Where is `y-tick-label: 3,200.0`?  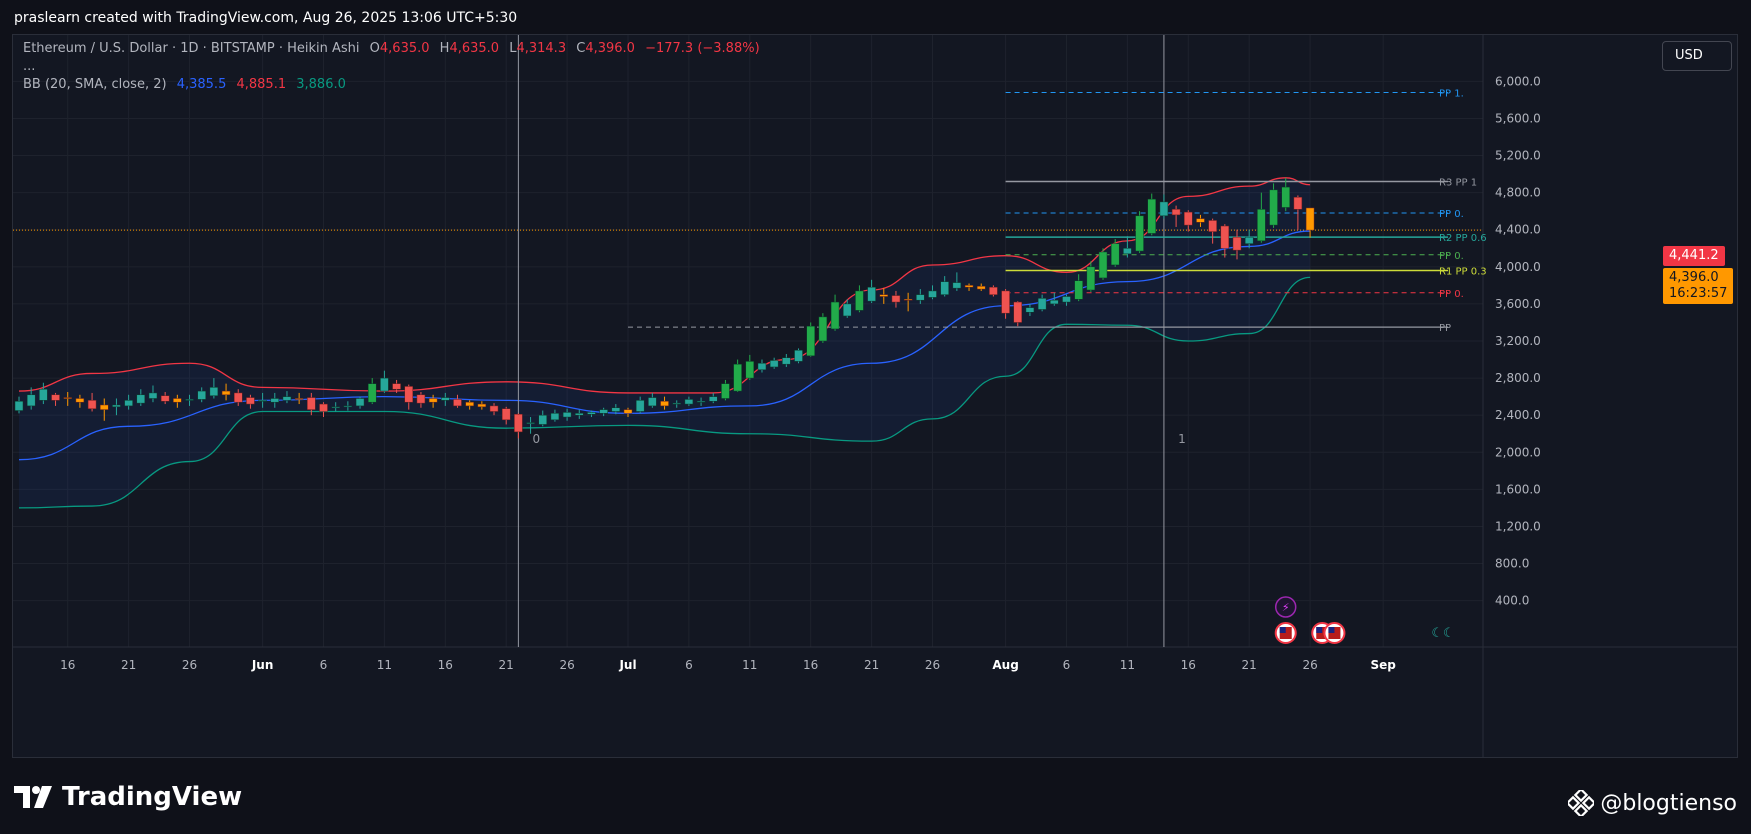
y-tick-label: 3,200.0 is located at coordinates (1518, 341).